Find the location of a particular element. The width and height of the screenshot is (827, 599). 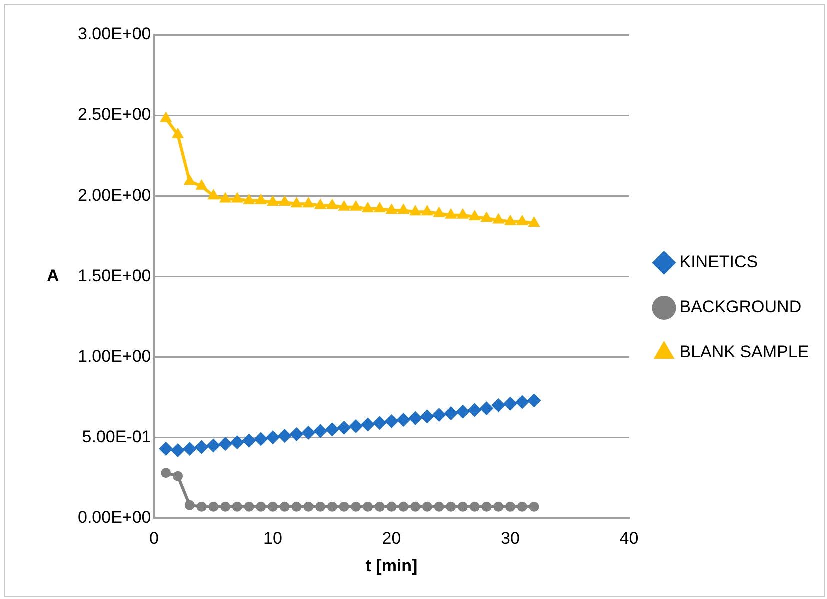

x-axis-title: t [min] is located at coordinates (392, 566).